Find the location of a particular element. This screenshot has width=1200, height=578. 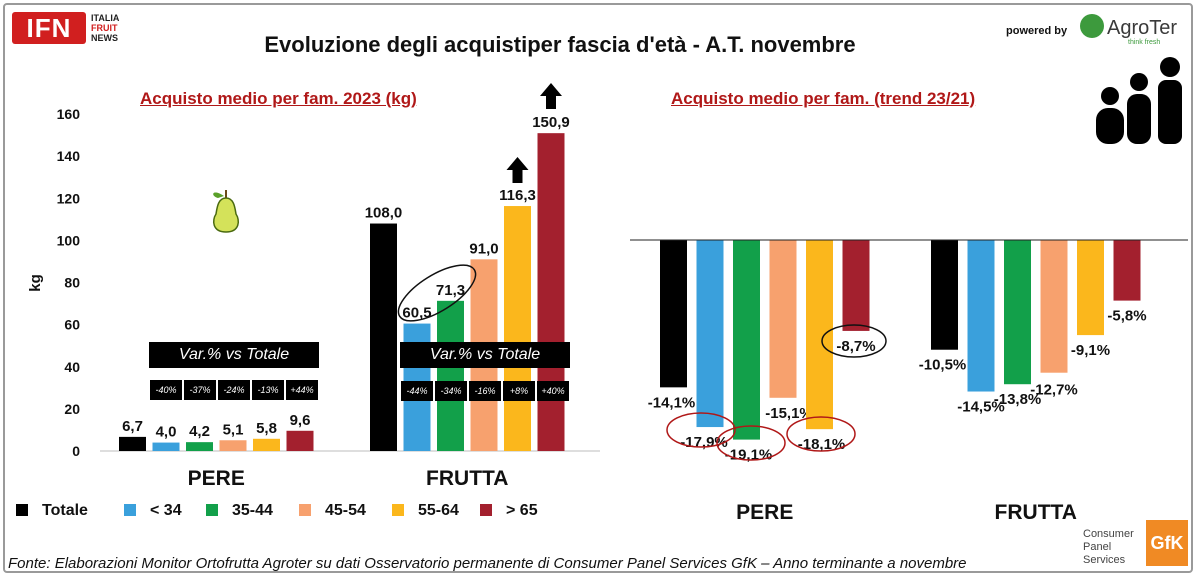

data-label: -12,7% is located at coordinates (1054, 390).